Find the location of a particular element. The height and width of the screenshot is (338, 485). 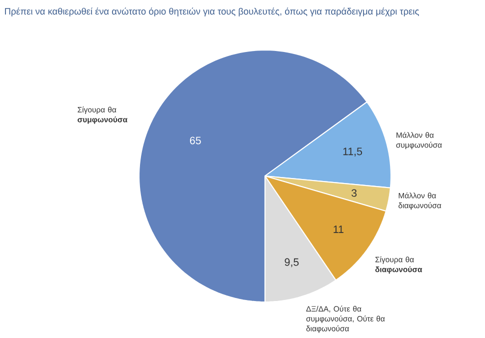

data-label: 11 is located at coordinates (339, 229).